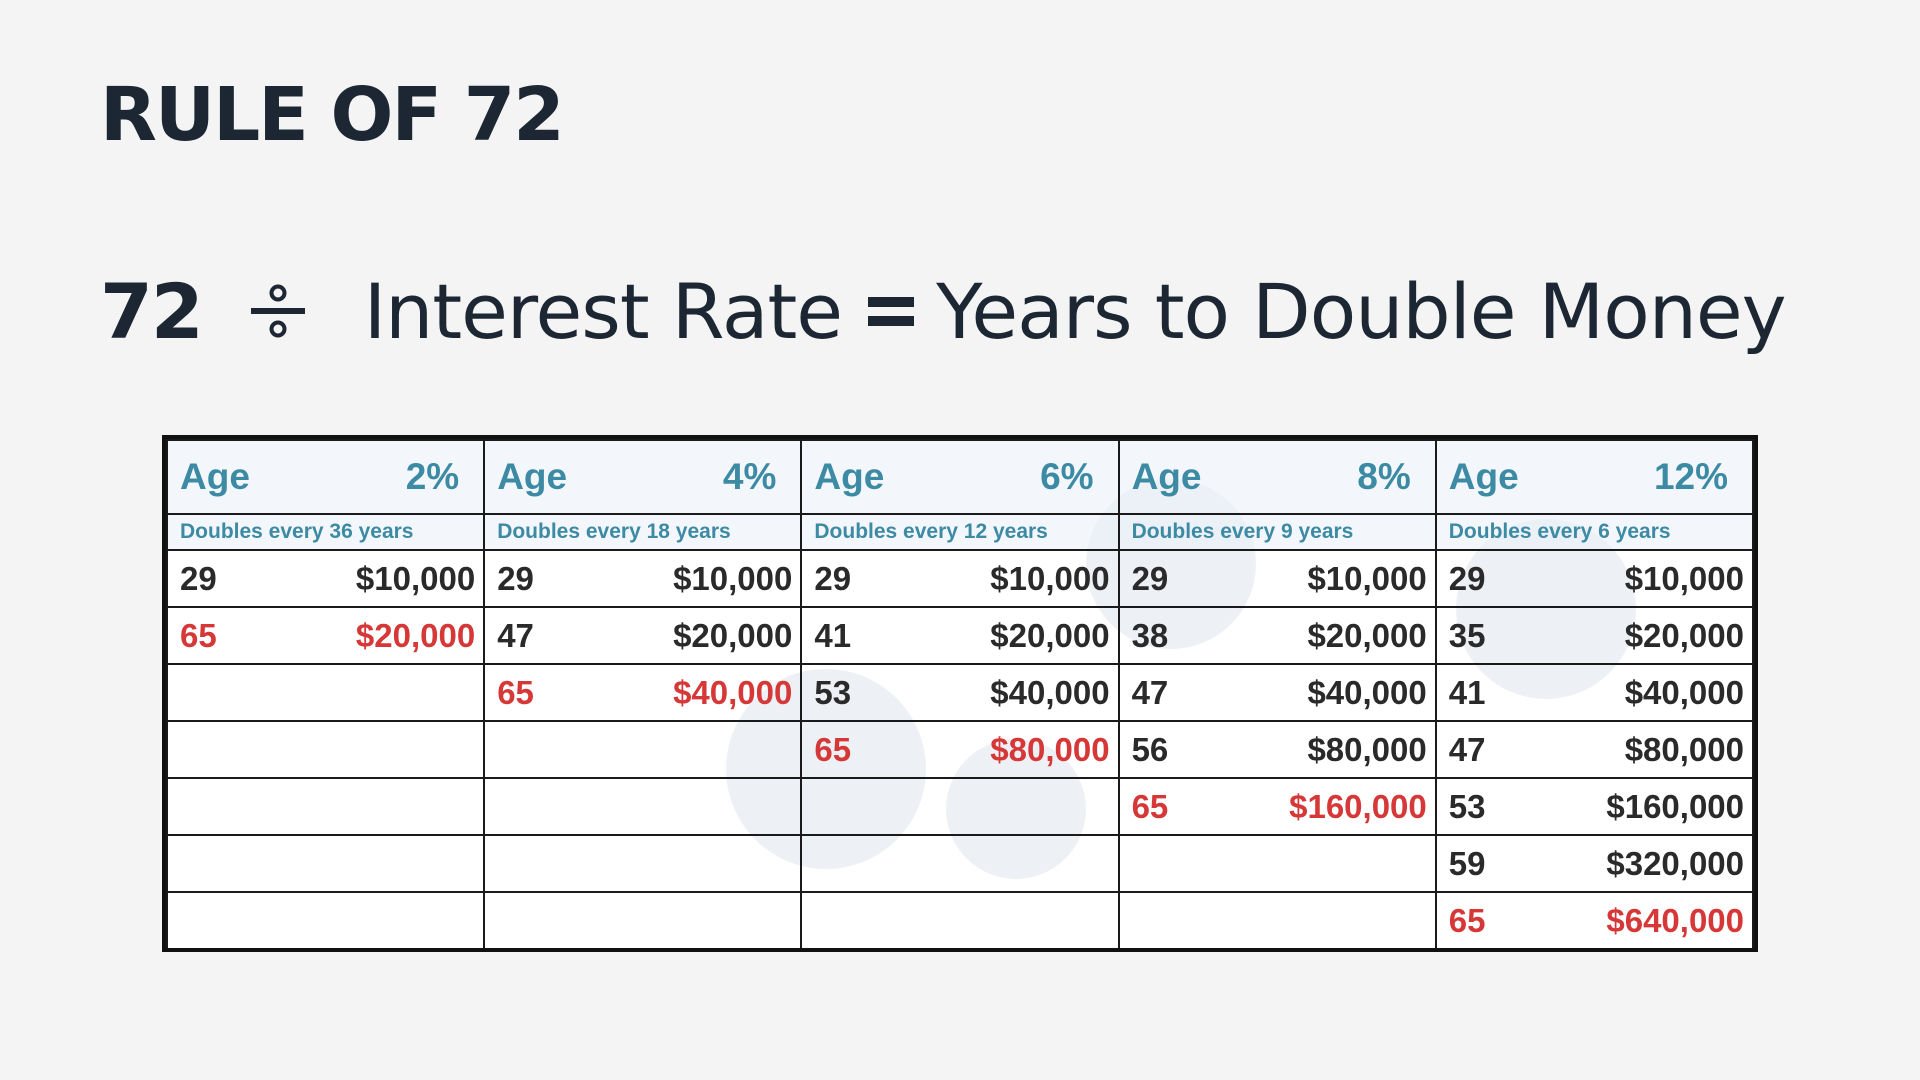 The image size is (1920, 1080). I want to click on header-cell: Age 12%, so click(1594, 477).